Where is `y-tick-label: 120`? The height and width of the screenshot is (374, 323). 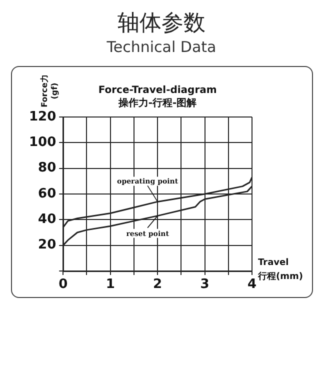
y-tick-label: 120 is located at coordinates (42, 116).